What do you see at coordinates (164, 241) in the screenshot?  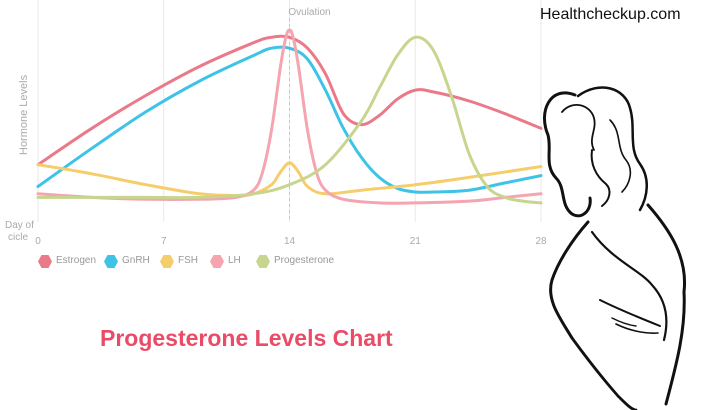 I see `x-tick-label: 7` at bounding box center [164, 241].